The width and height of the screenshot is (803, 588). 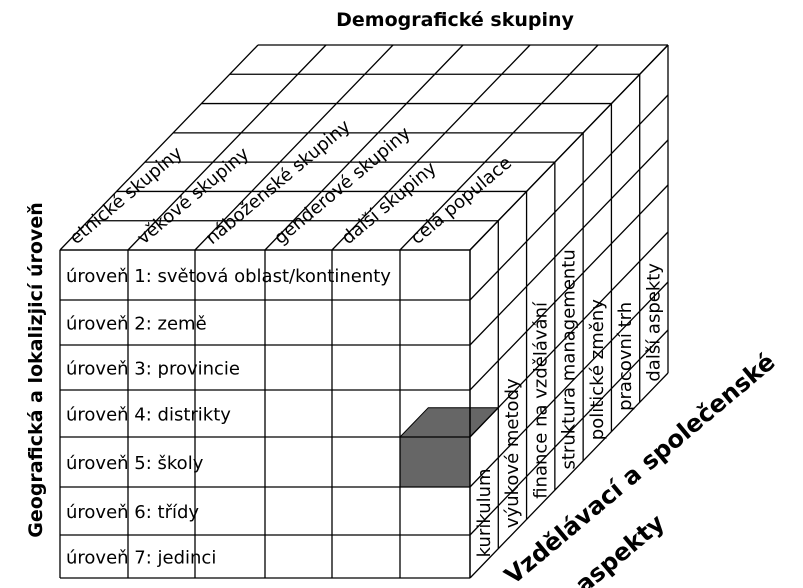 I want to click on aspect-label: struktura managementu, so click(x=569, y=359).